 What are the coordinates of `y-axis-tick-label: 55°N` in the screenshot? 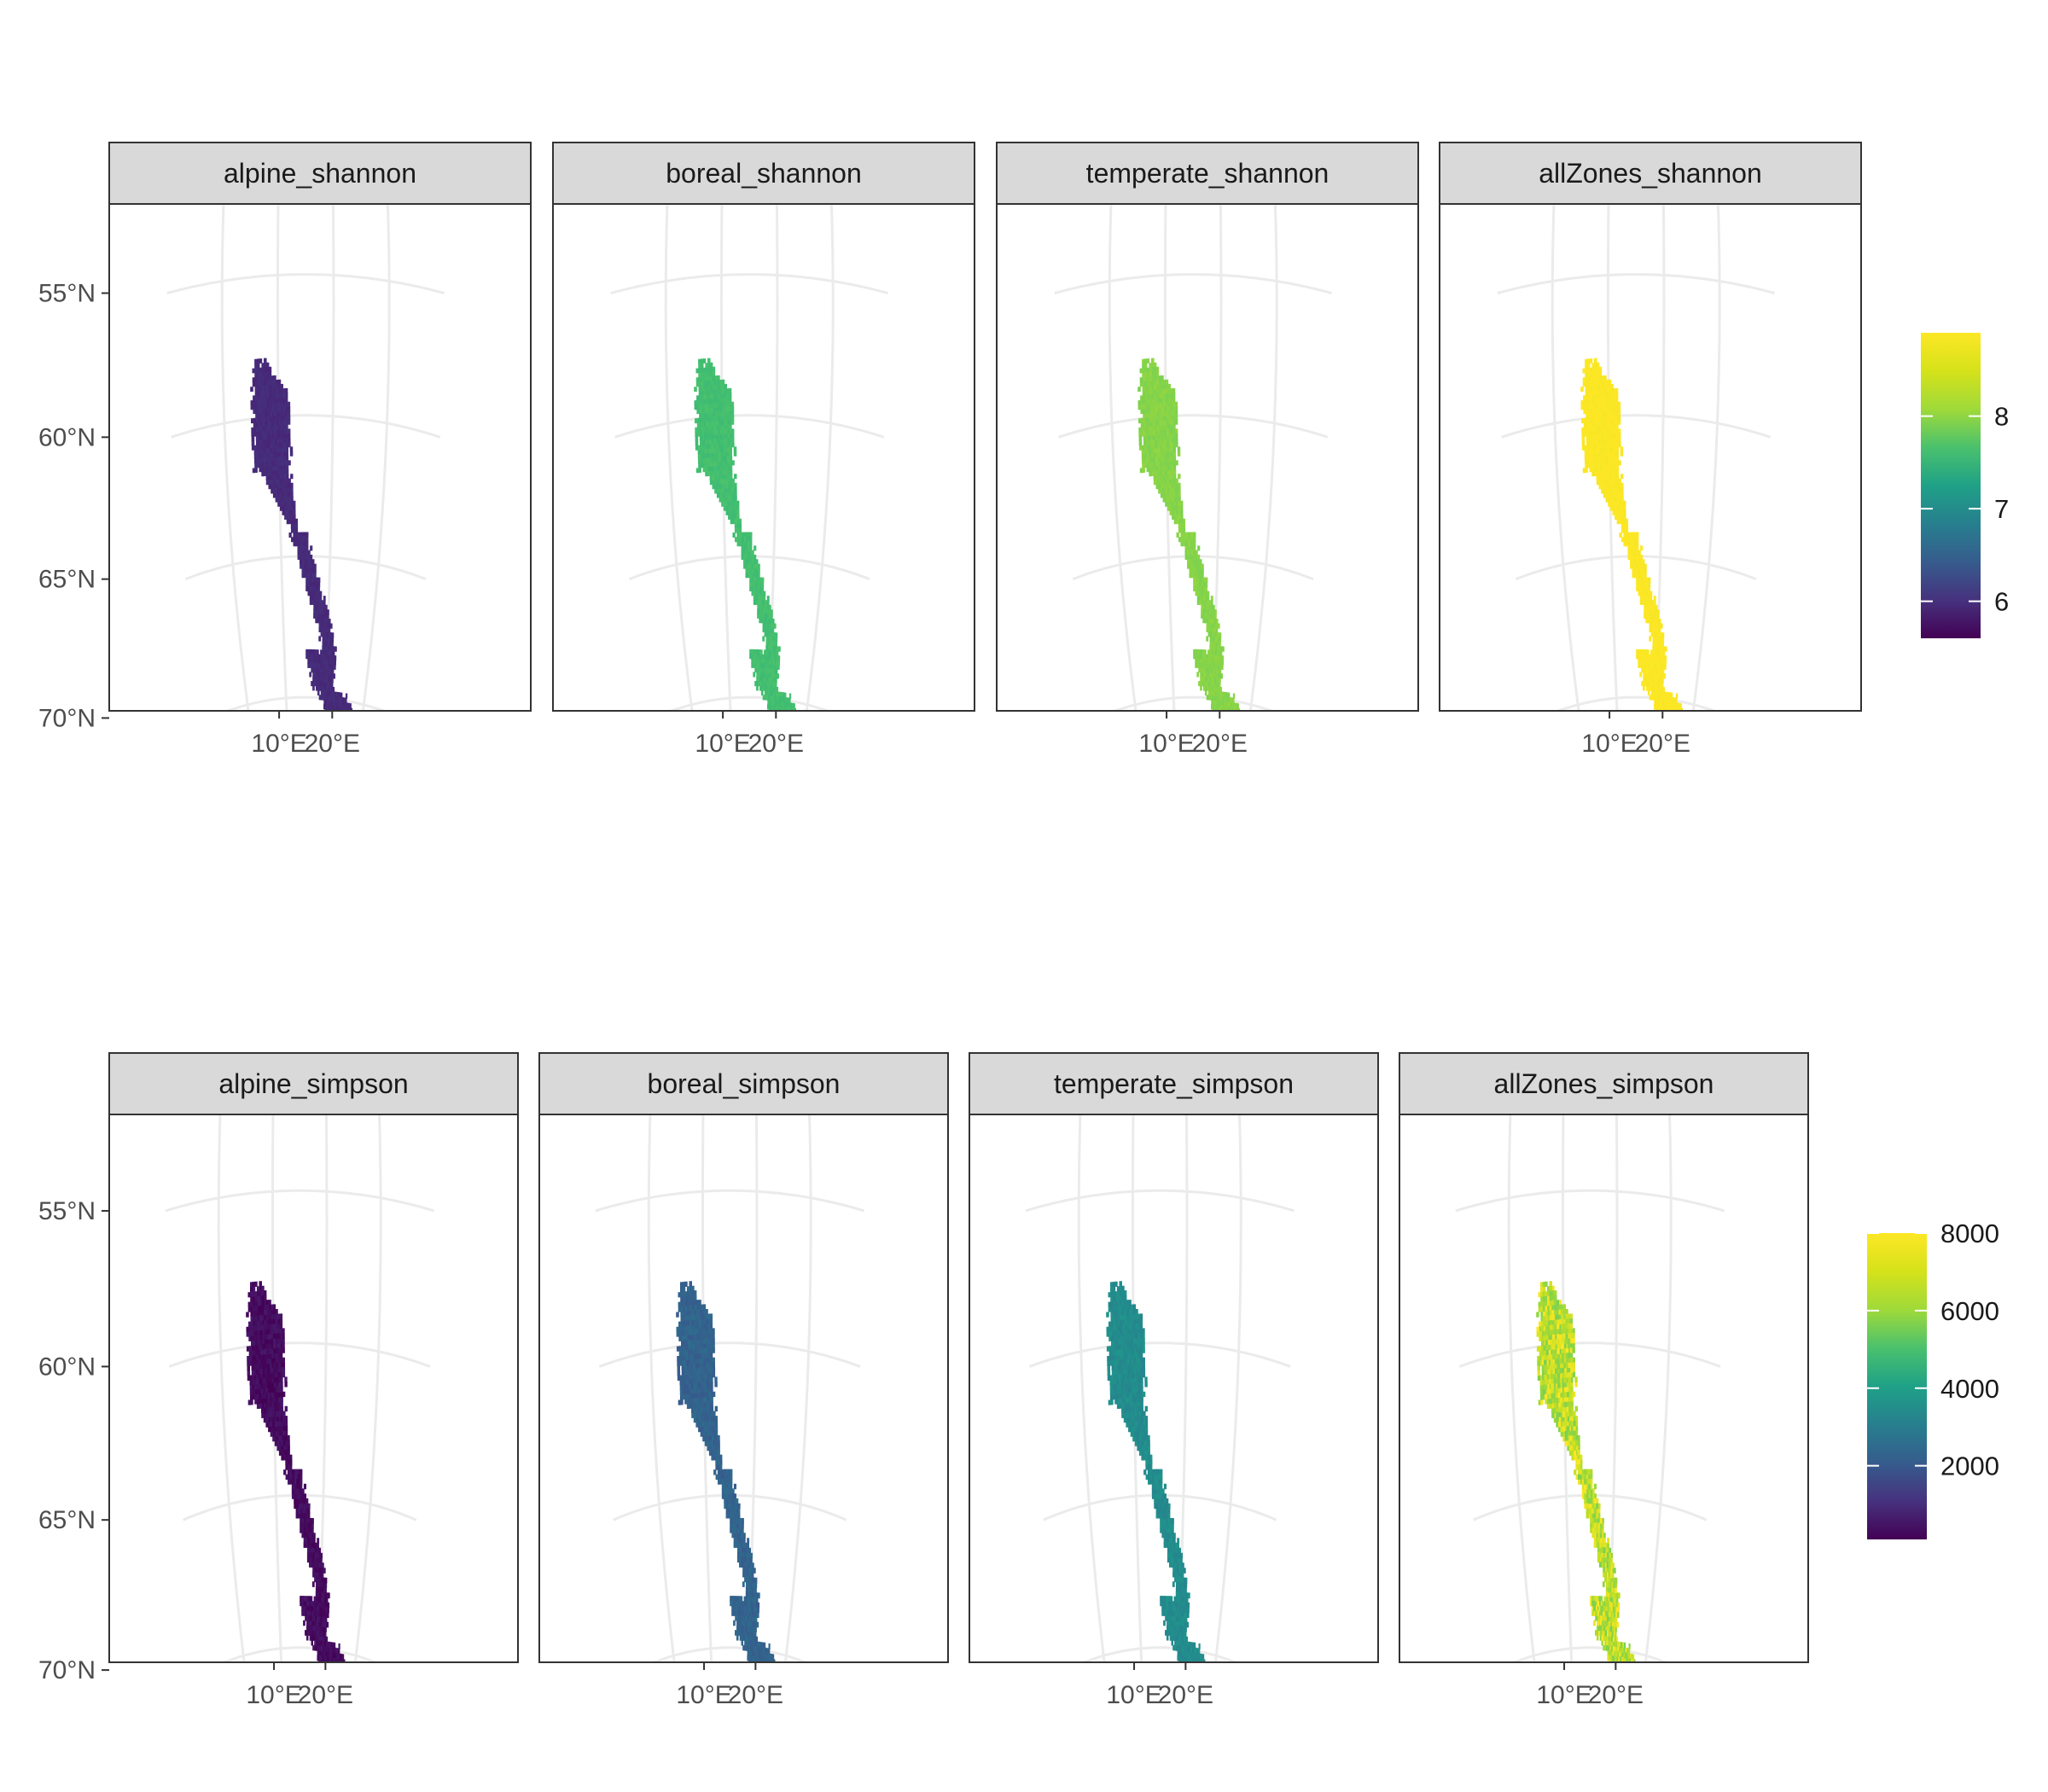 It's located at (67, 1211).